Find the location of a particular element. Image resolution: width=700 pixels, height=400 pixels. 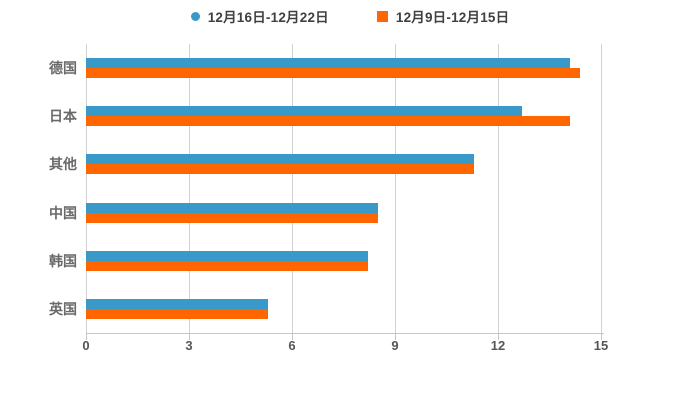

category-band-2: 其他 is located at coordinates (325, 164).